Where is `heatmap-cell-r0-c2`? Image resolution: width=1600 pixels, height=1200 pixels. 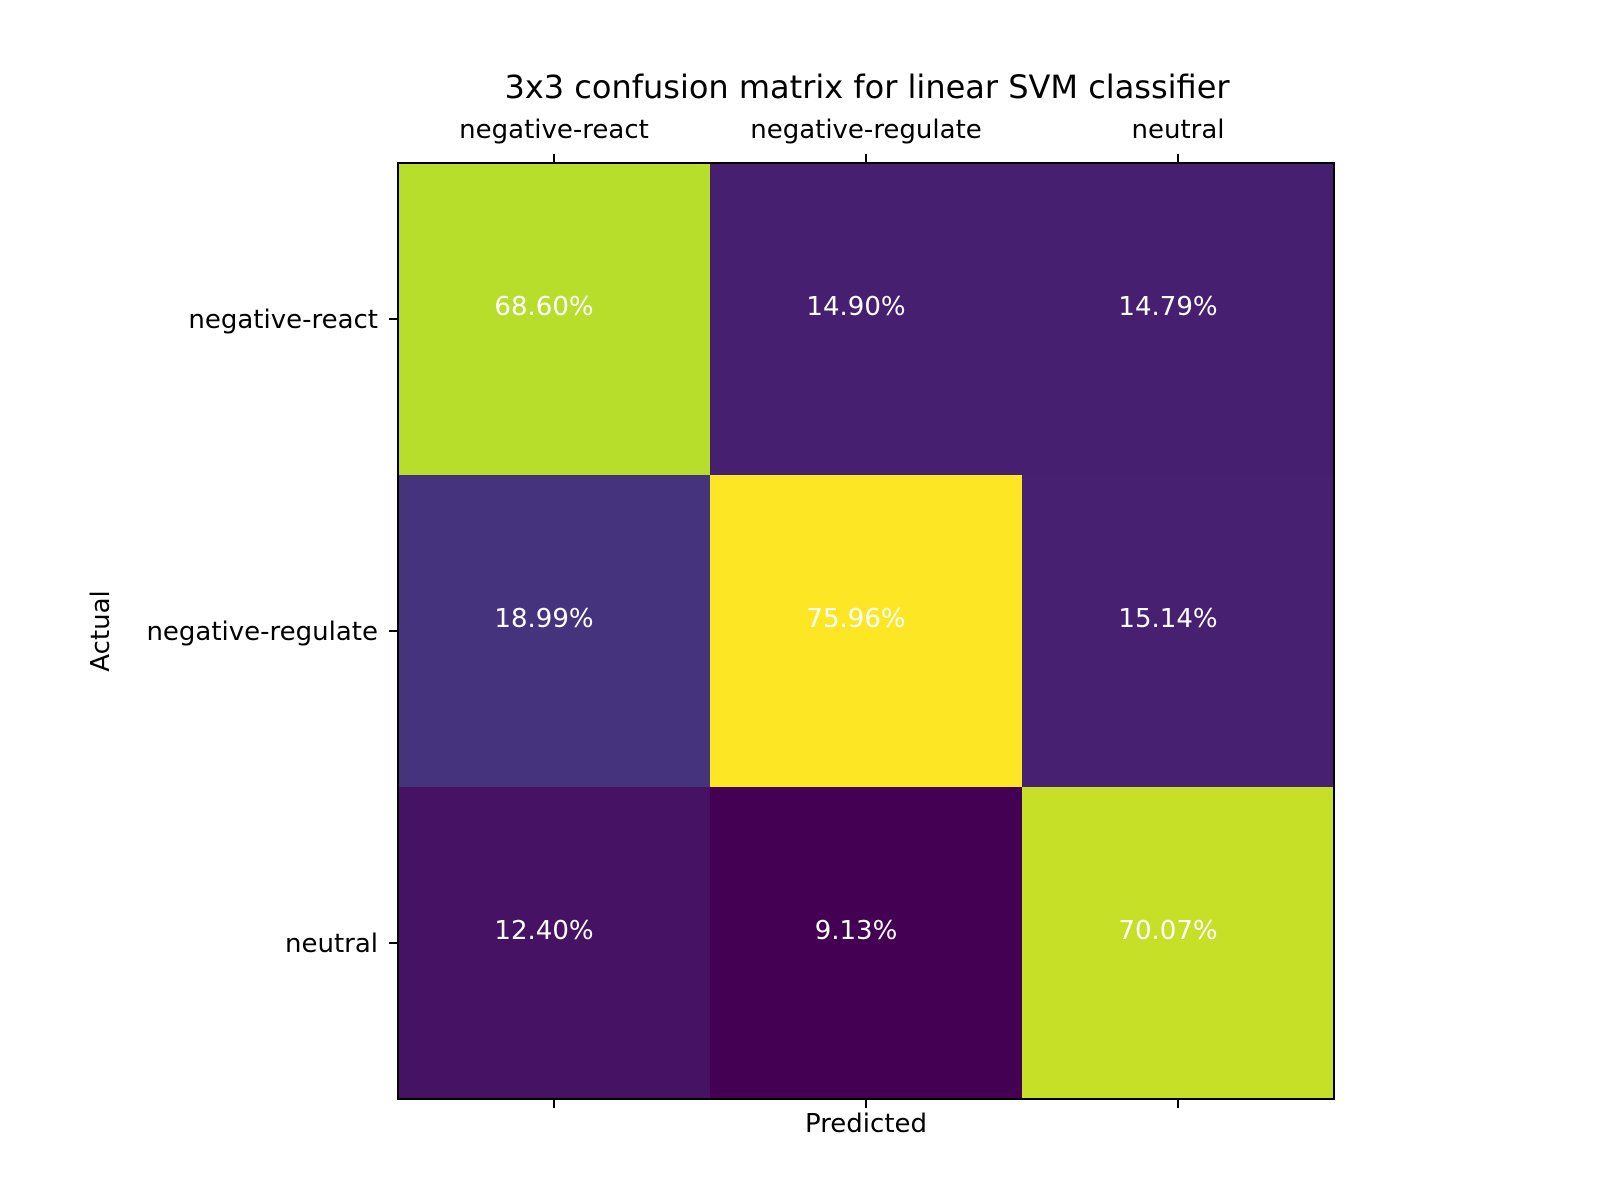
heatmap-cell-r0-c2 is located at coordinates (1178, 319).